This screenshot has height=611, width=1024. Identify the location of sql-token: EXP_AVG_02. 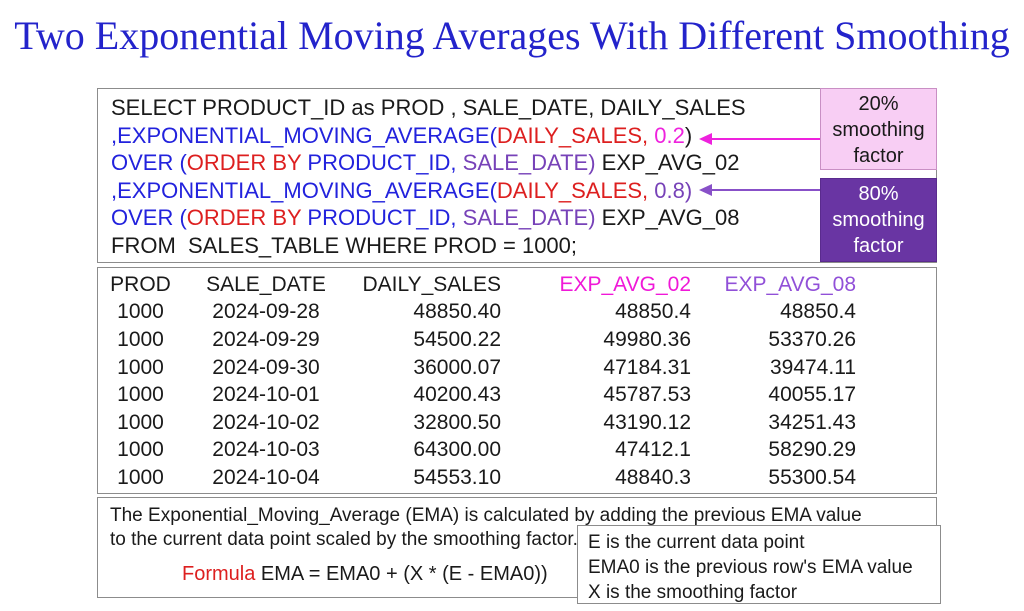
(667, 162).